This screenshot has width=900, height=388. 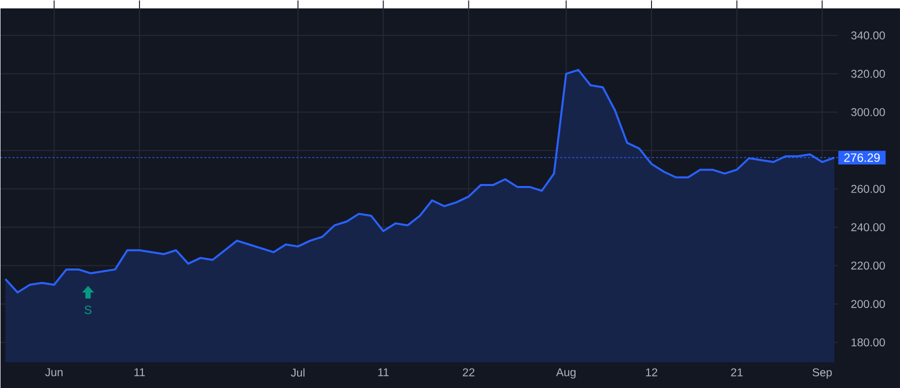 I want to click on x-tick-label: 12, so click(x=652, y=372).